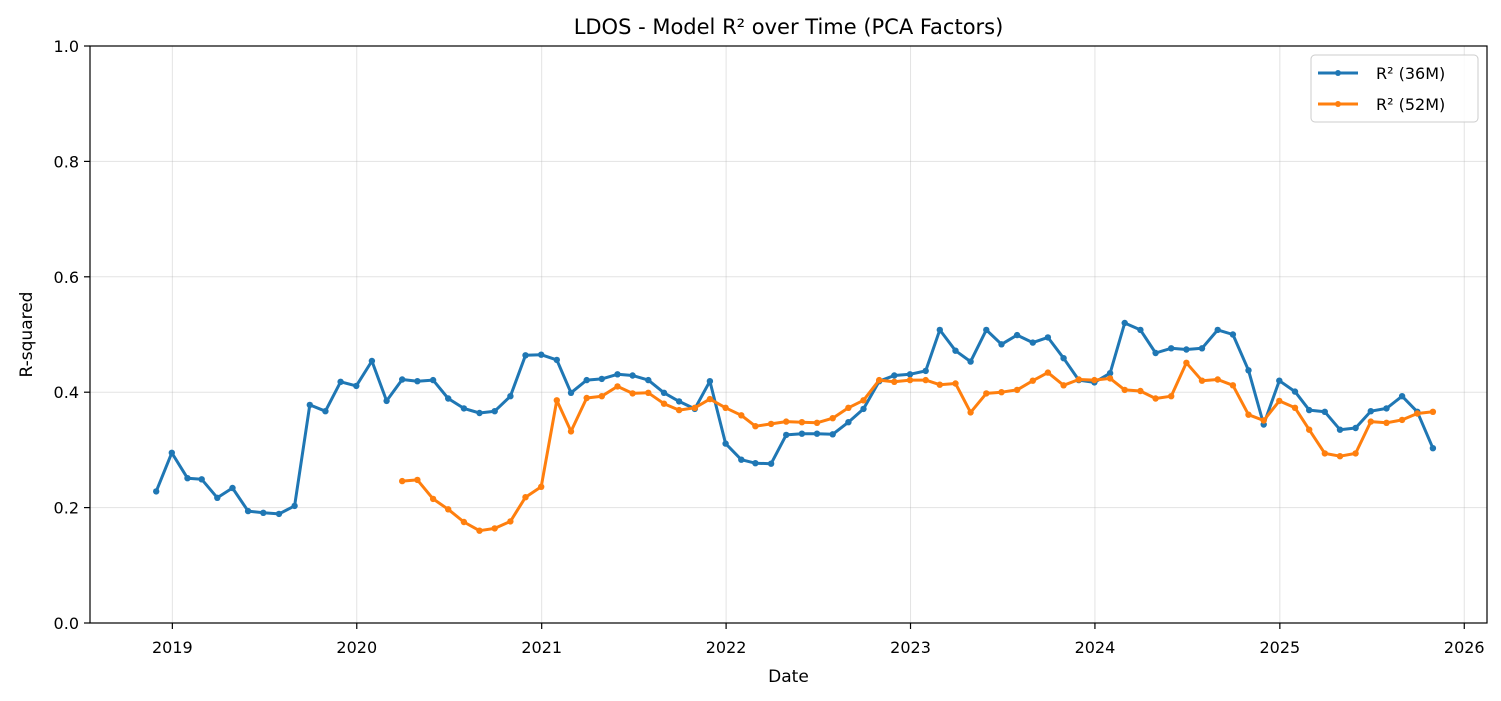 The height and width of the screenshot is (701, 1501). What do you see at coordinates (1410, 104) in the screenshot?
I see `legend-label-52m: R² (52M)` at bounding box center [1410, 104].